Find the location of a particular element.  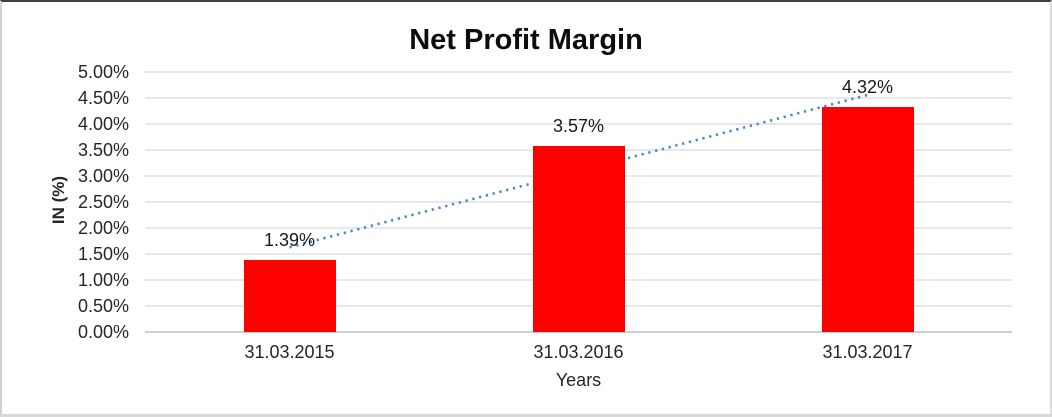

x-tick-label: 31.03.2017 is located at coordinates (867, 352).